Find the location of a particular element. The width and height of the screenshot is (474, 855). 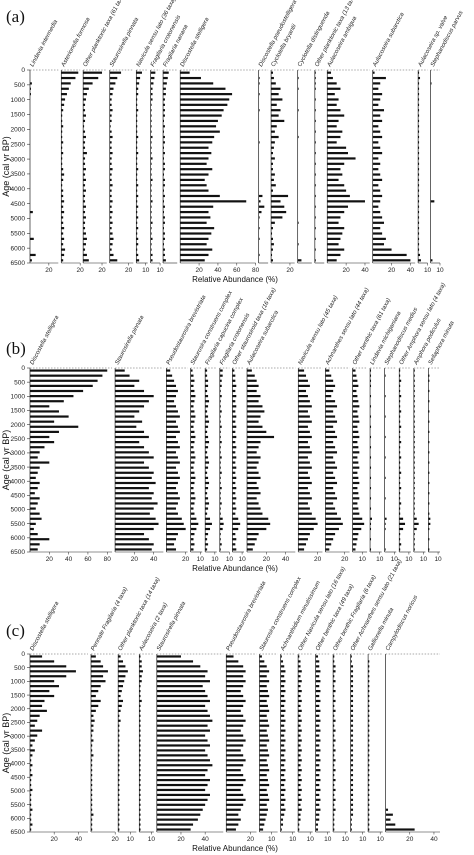

x-tick-label: 20 is located at coordinates (135, 559).